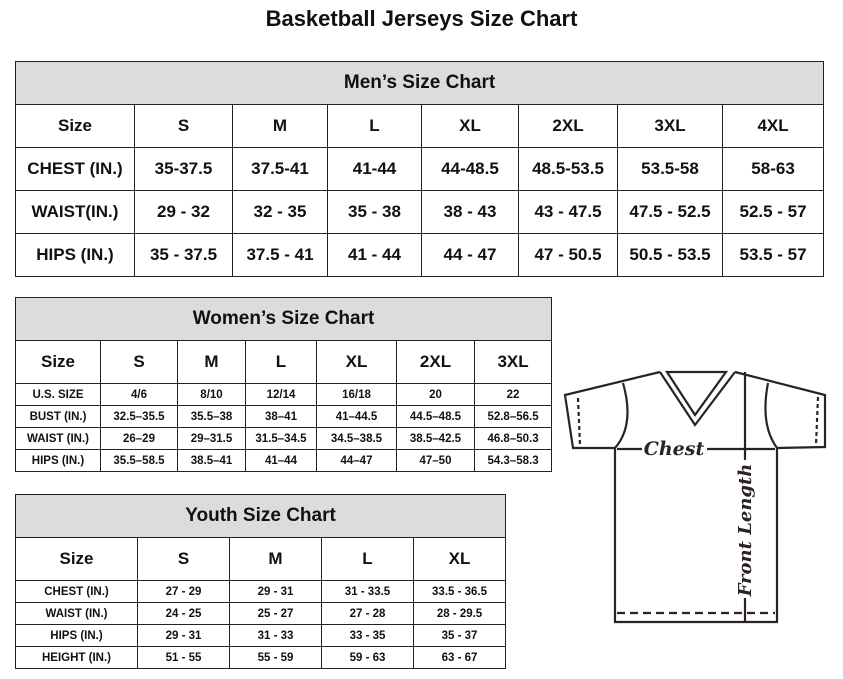  Describe the element at coordinates (674, 449) in the screenshot. I see `chest-label: Chest` at that location.